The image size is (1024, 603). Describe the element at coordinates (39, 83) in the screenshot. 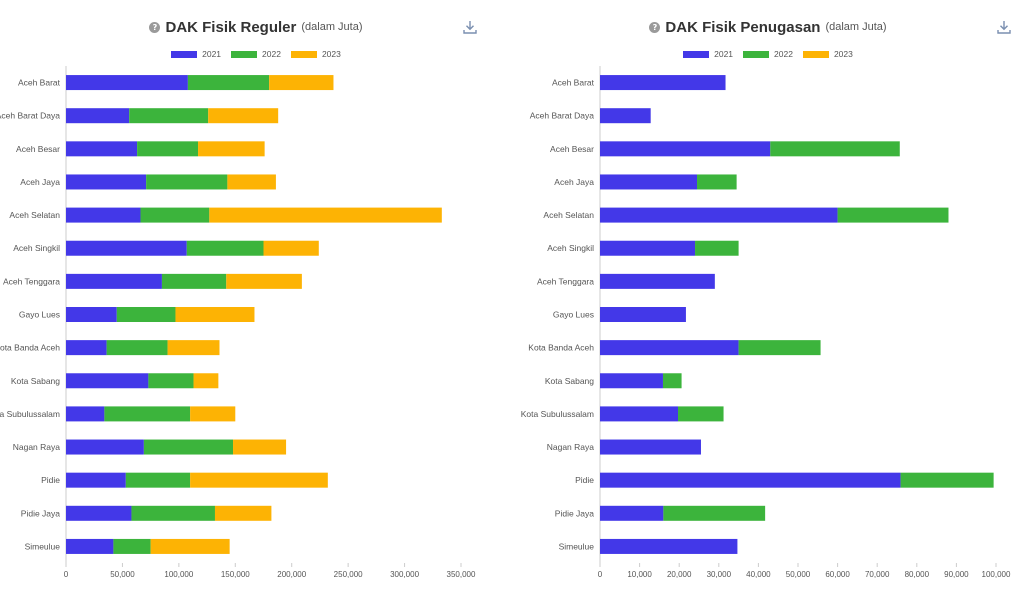

I see `category-label: Aceh Barat` at that location.